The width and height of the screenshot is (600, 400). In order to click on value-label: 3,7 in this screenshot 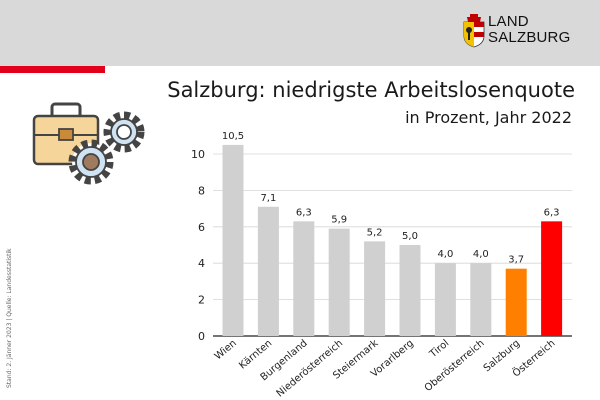, I will do `click(516, 260)`.